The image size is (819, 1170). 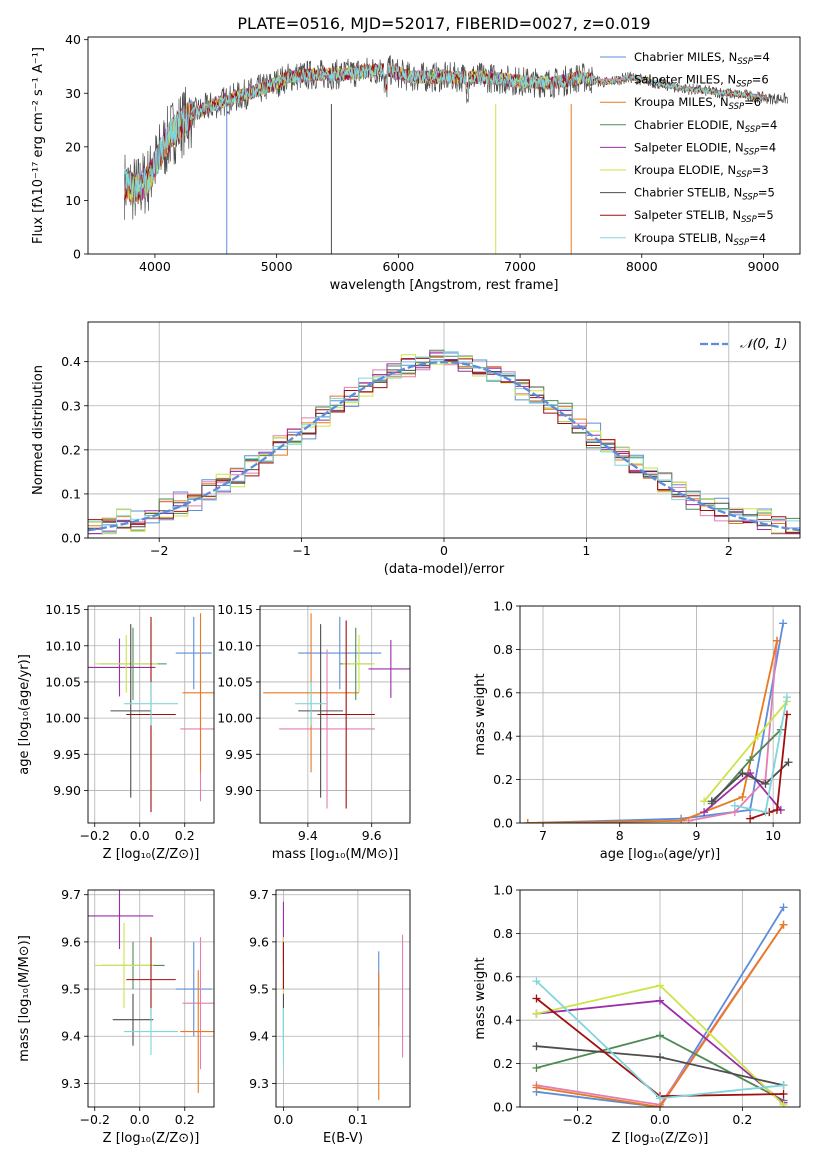 I want to click on x-tick-label: 9.4, so click(x=308, y=835).